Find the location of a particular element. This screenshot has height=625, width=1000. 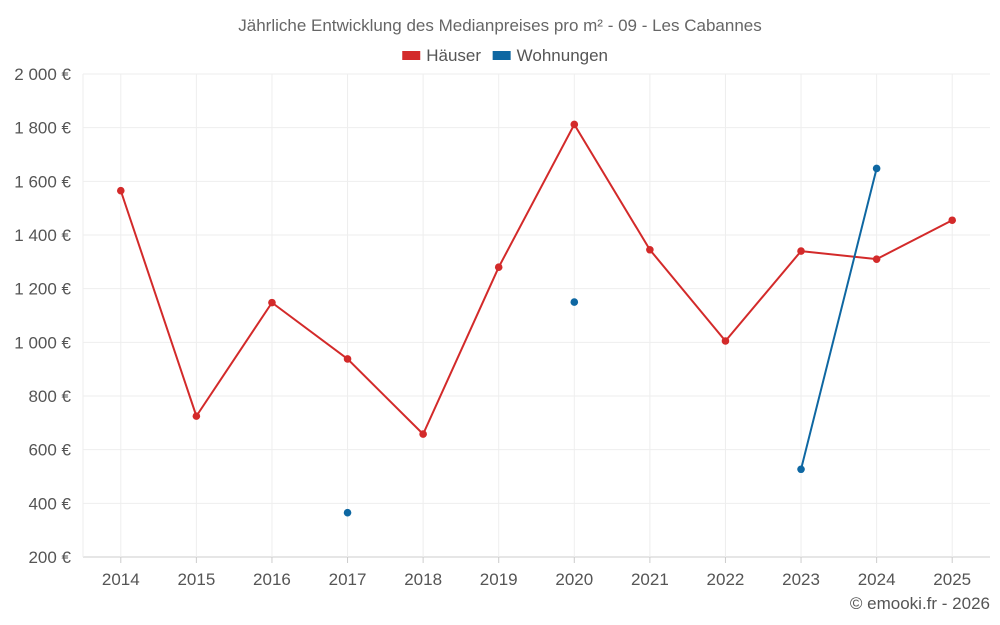

x-tick-label: 2019 is located at coordinates (499, 579).